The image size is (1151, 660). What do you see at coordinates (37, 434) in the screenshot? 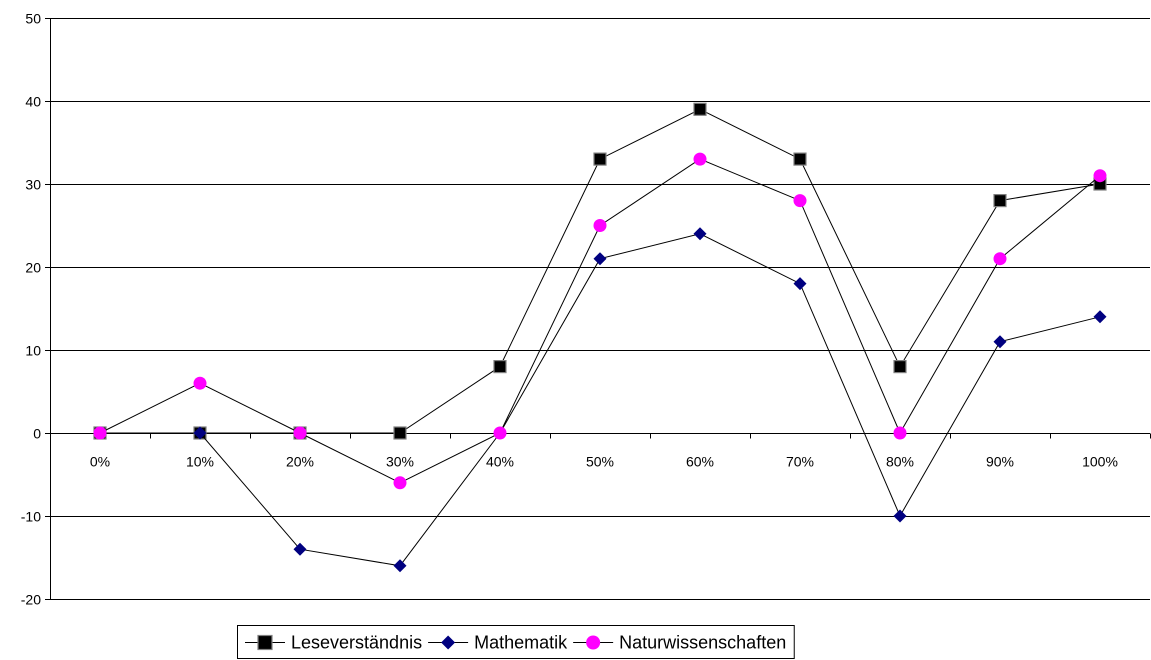
I see `y-tick-label: 0` at bounding box center [37, 434].